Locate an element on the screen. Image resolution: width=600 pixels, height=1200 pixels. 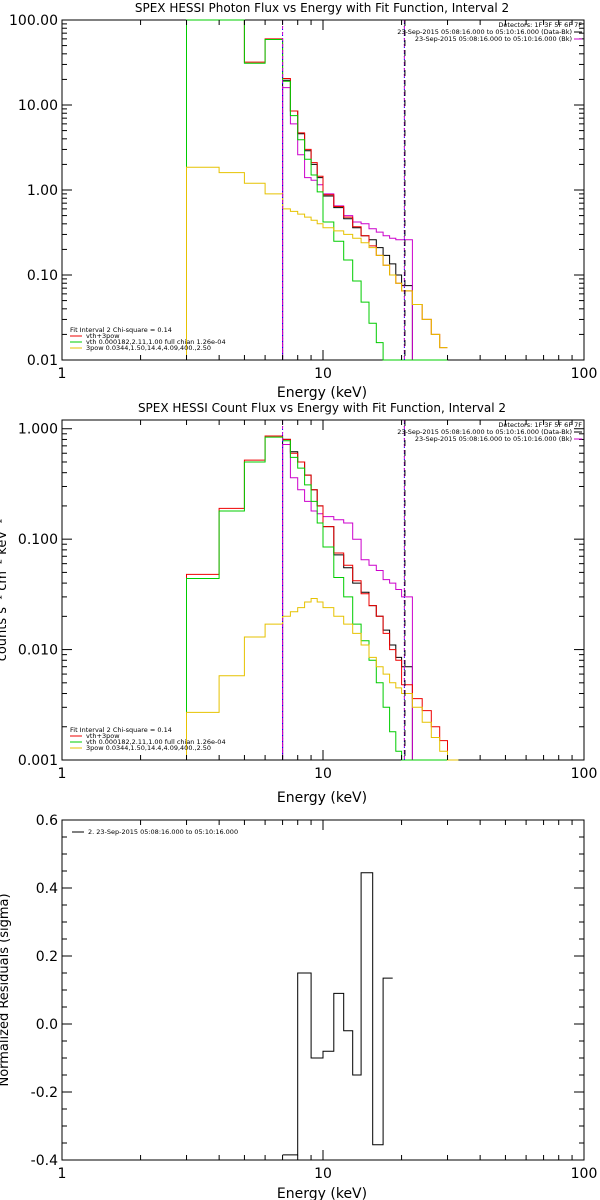
residuals-ytick-label: 0.6 is located at coordinates (47, 821).